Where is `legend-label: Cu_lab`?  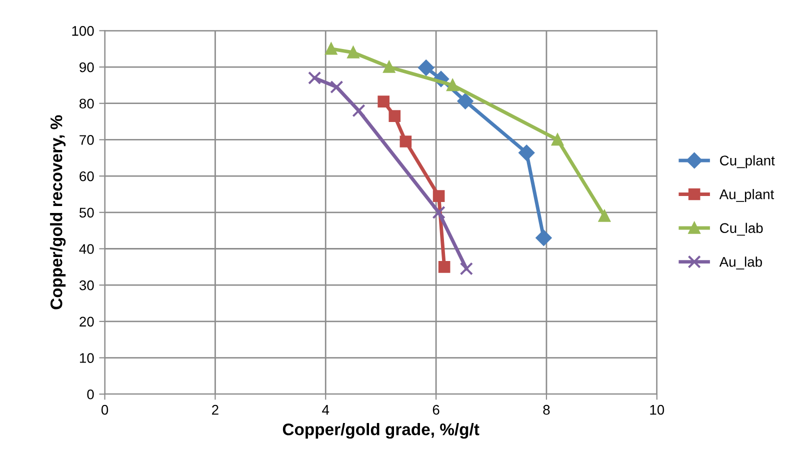
legend-label: Cu_lab is located at coordinates (741, 229).